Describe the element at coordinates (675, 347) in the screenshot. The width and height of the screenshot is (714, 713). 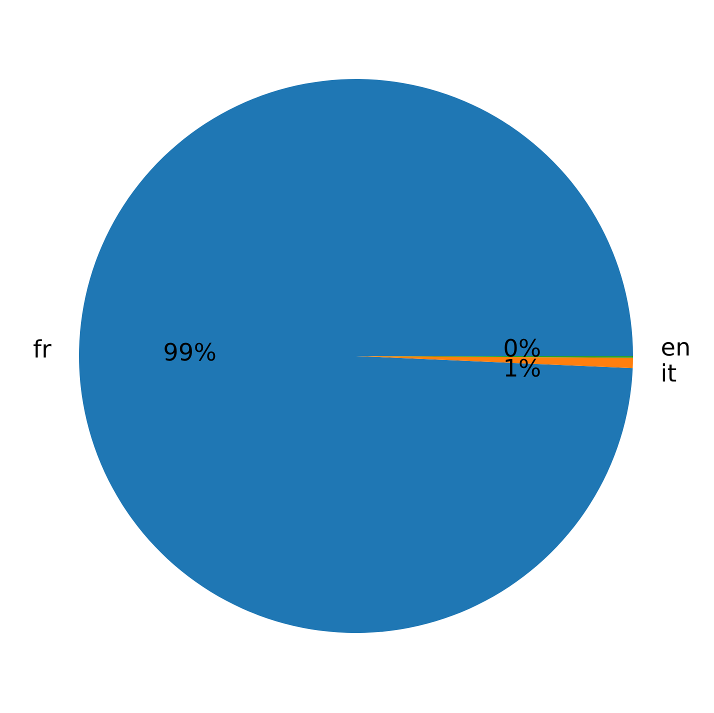
I see `slice-label: en` at that location.